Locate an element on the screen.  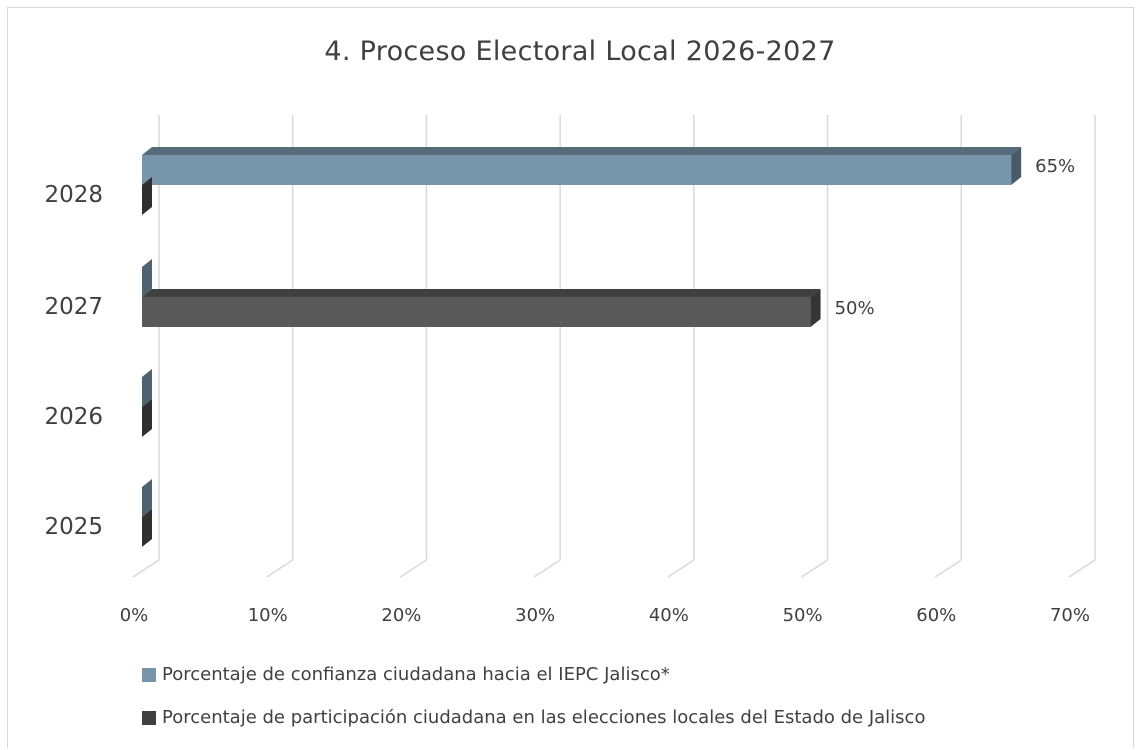
legend-swatch-confianza is located at coordinates (149, 674).